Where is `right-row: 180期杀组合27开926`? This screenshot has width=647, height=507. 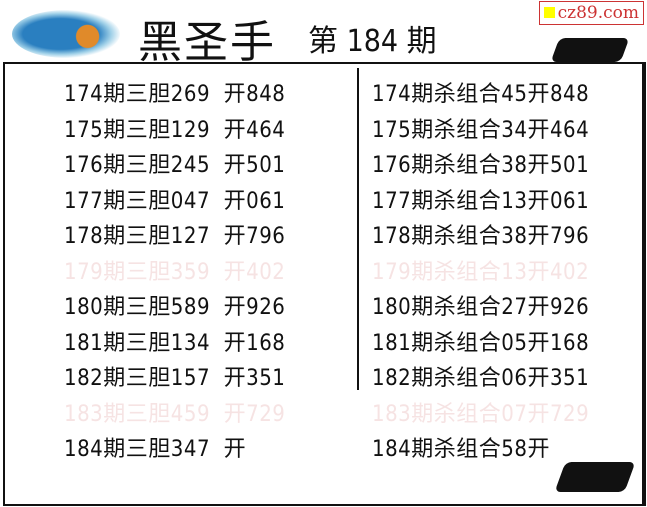 right-row: 180期杀组合27开926 is located at coordinates (481, 307).